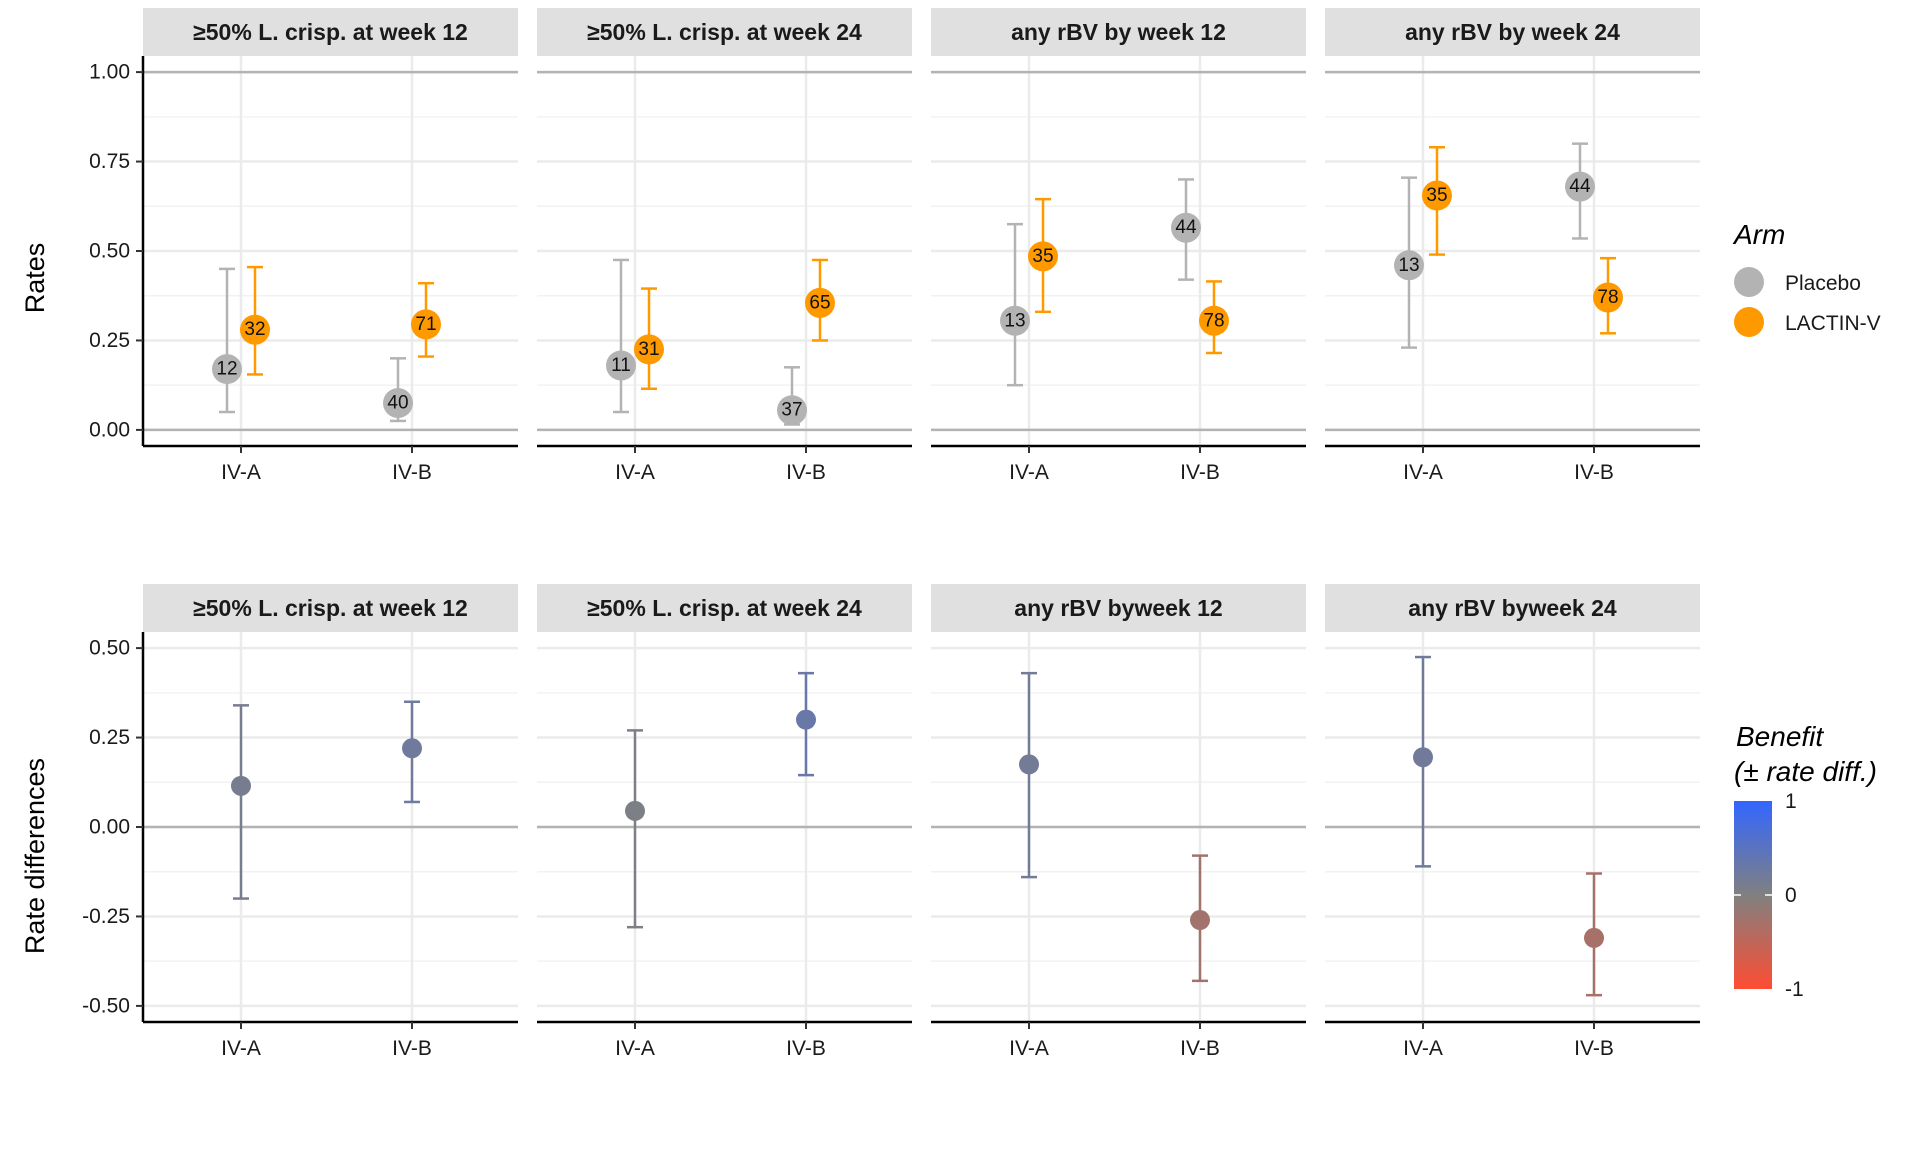 The image size is (1920, 1152). What do you see at coordinates (1791, 895) in the screenshot?
I see `benefit-label-mid: 0` at bounding box center [1791, 895].